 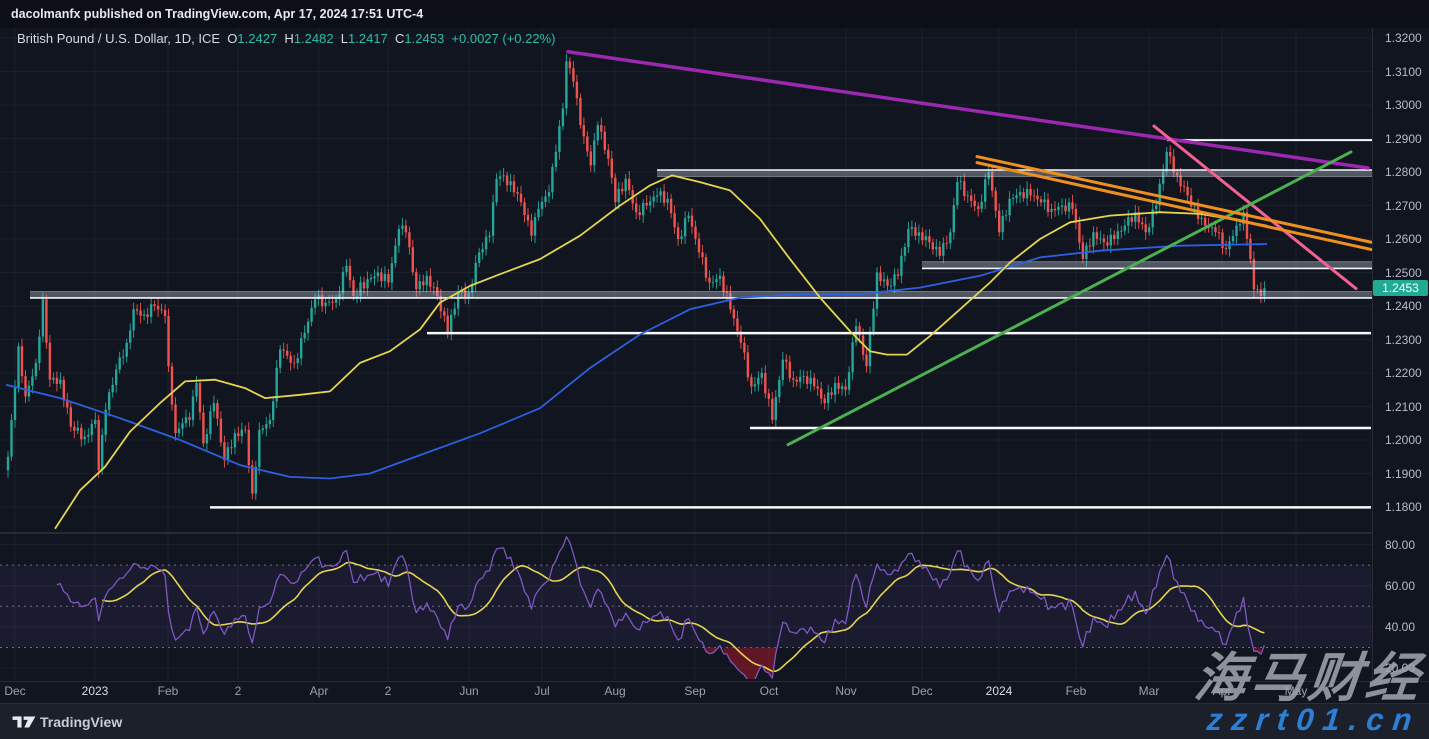 What do you see at coordinates (1403, 440) in the screenshot?
I see `price-axis-label: 1.2000` at bounding box center [1403, 440].